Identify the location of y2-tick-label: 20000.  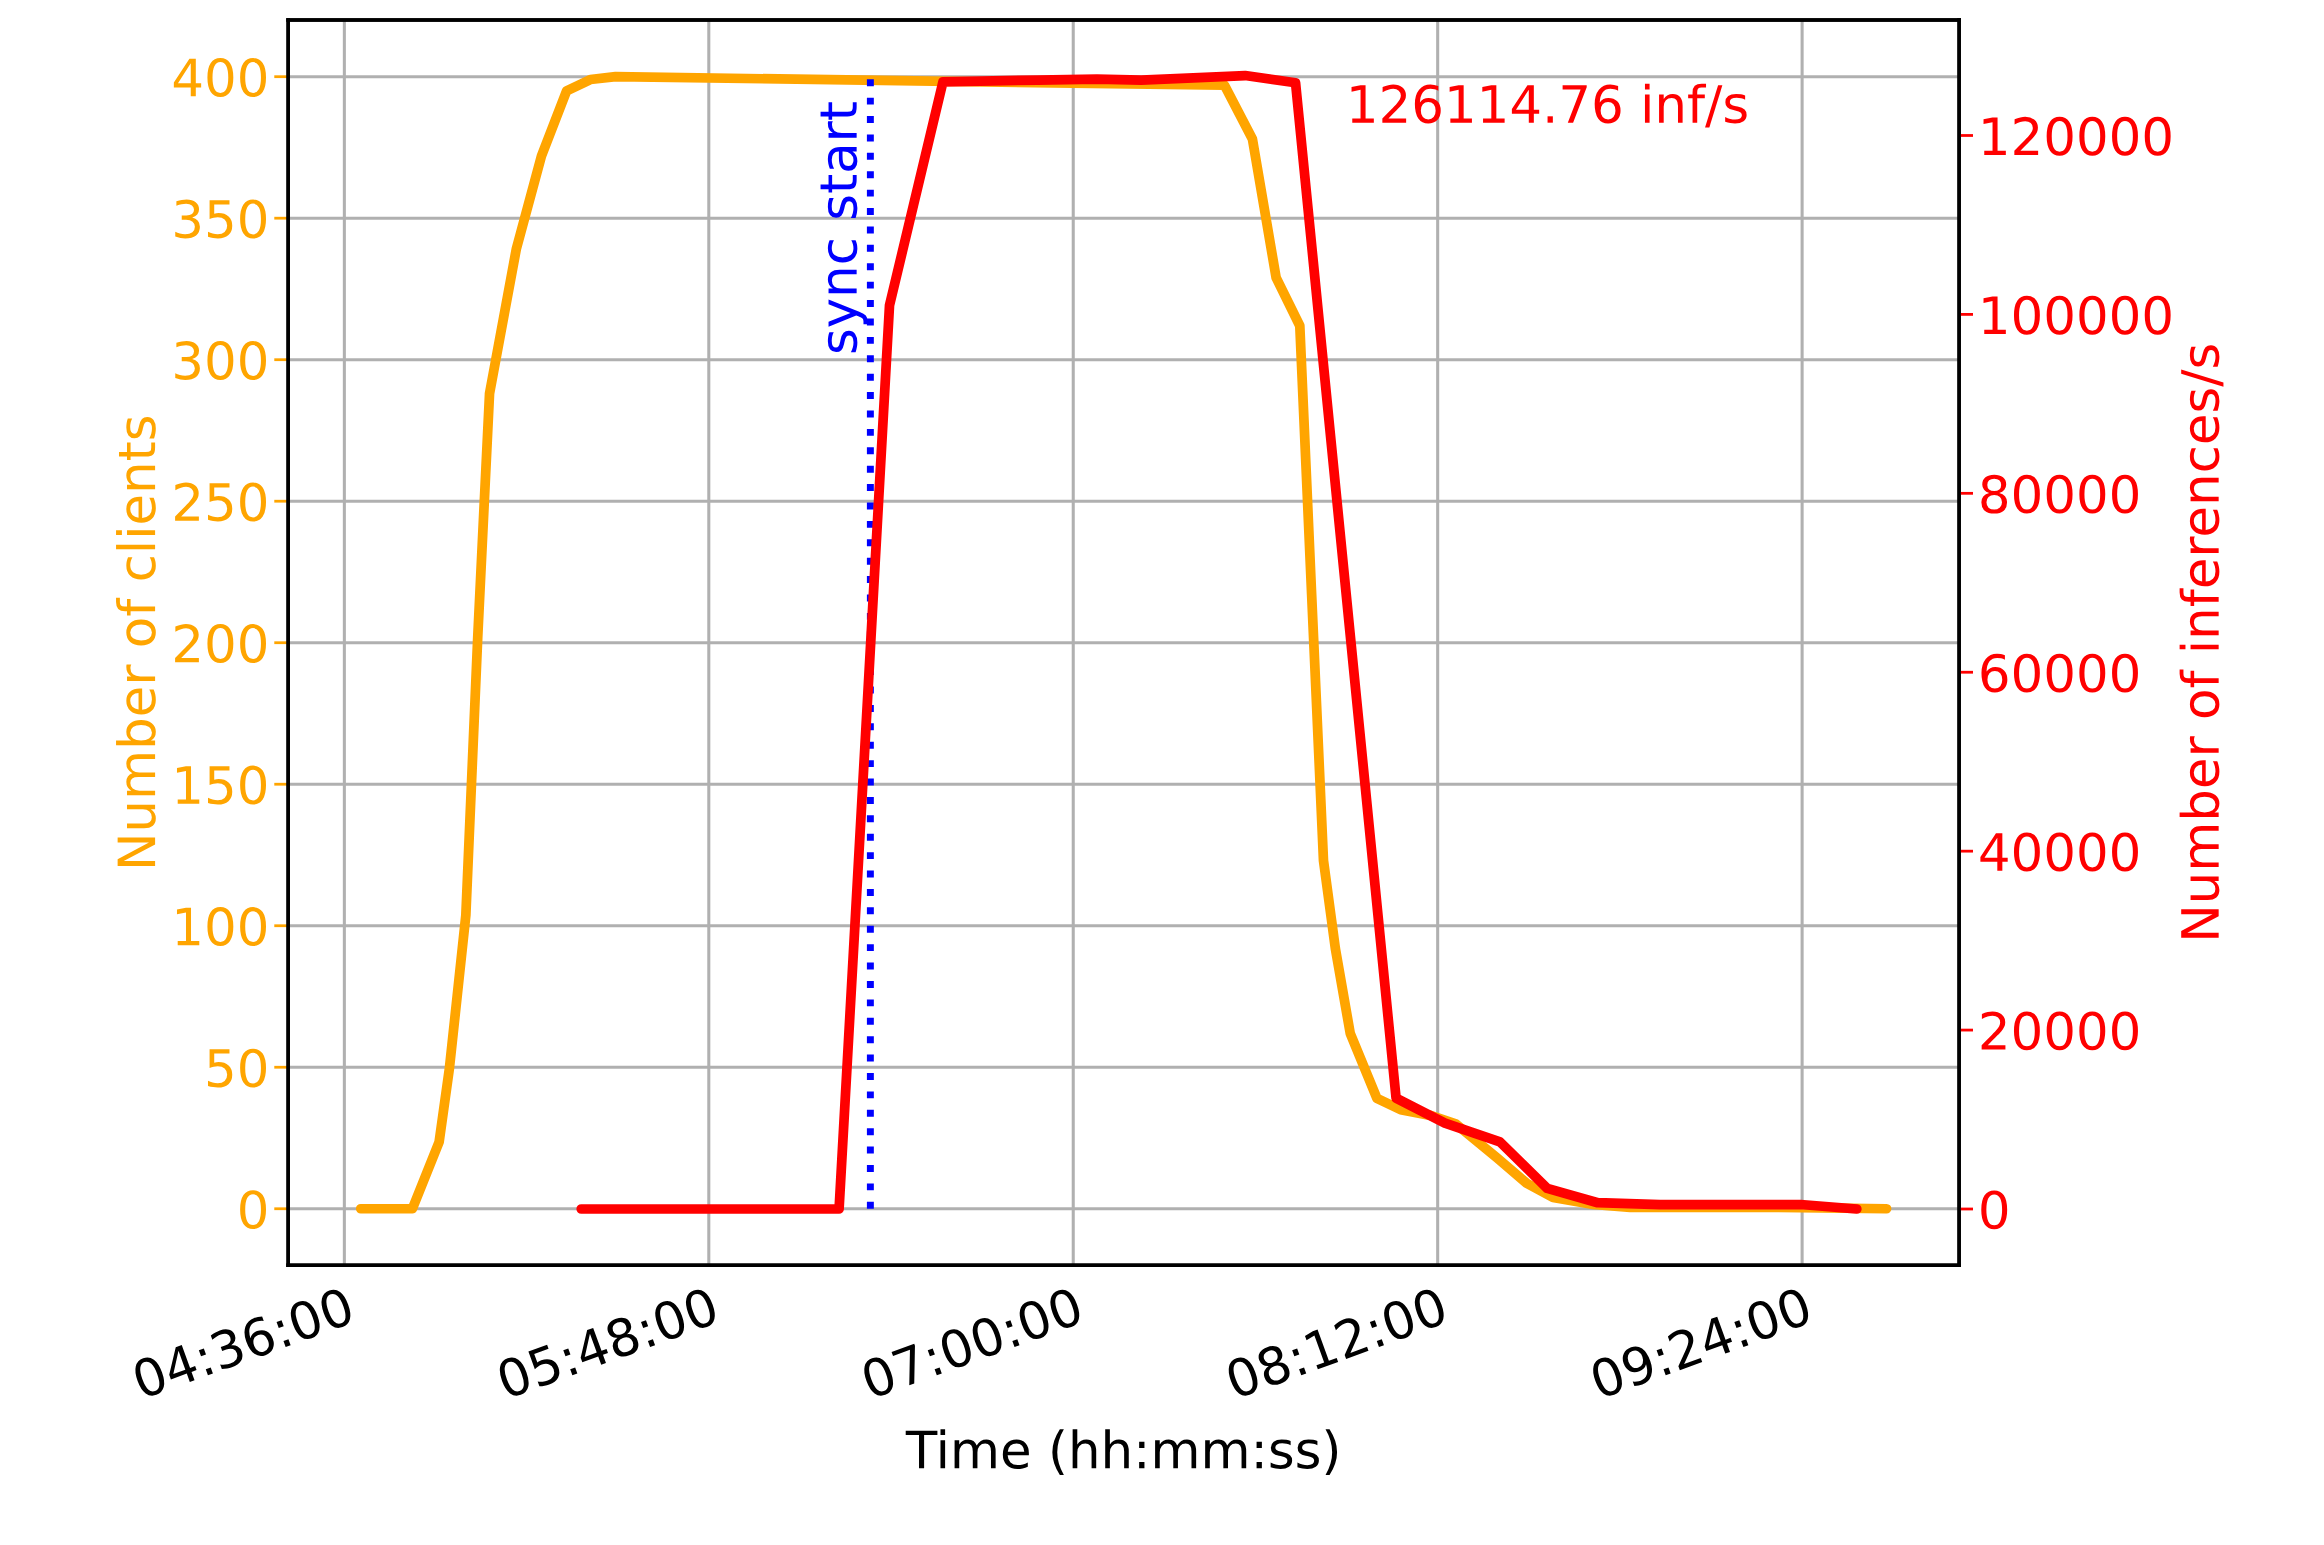
(2059, 1031).